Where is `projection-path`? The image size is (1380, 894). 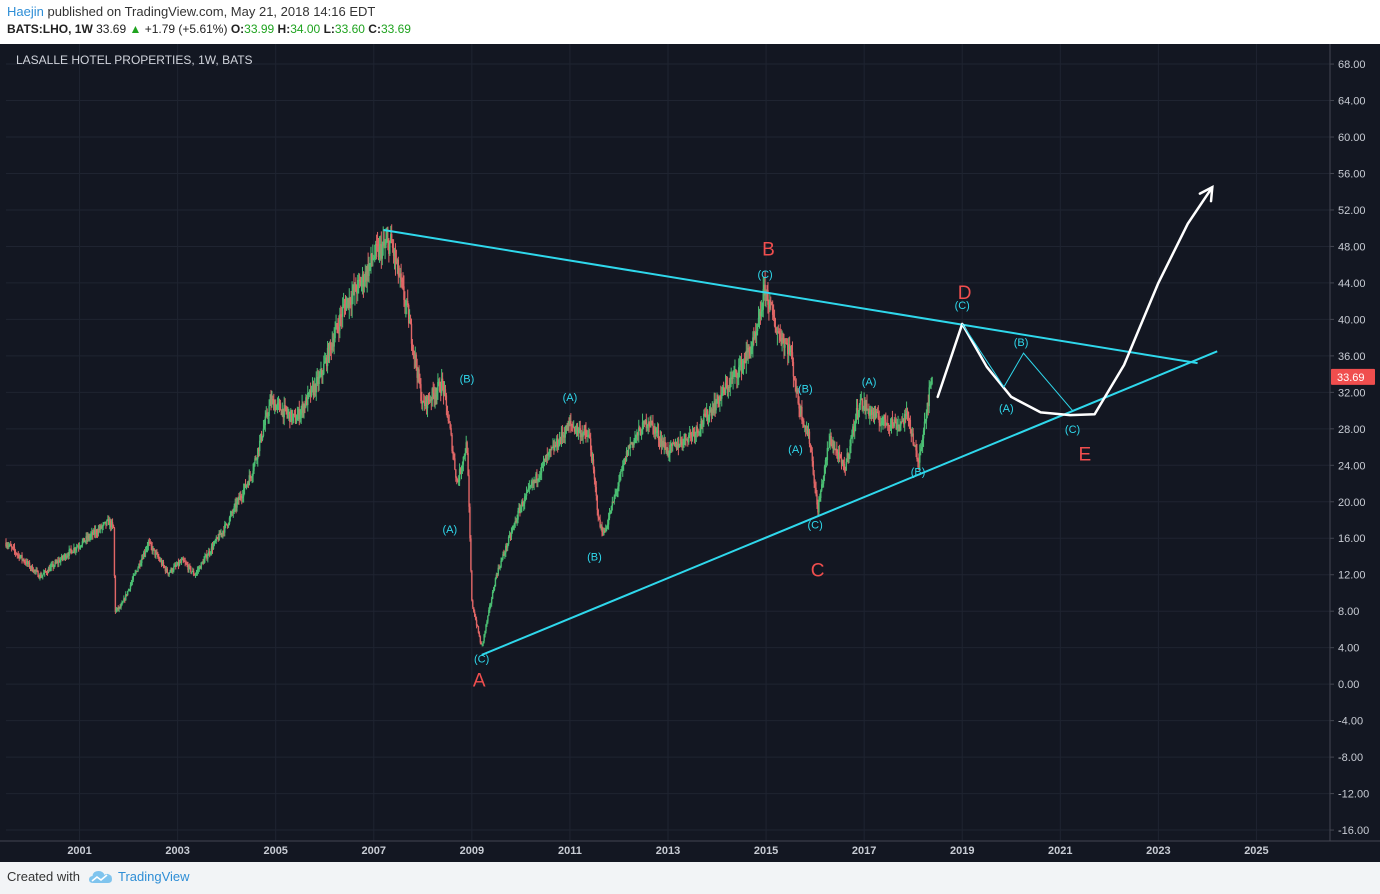 projection-path is located at coordinates (1075, 301).